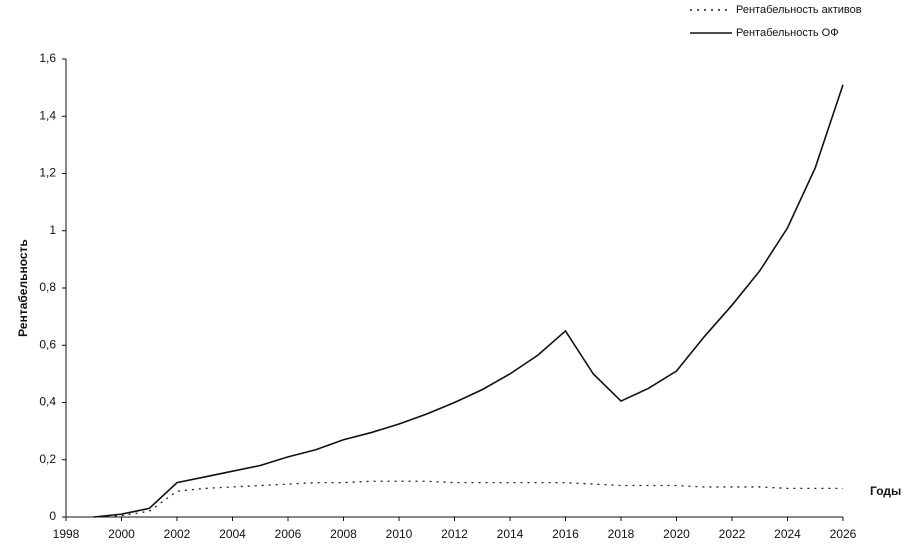 This screenshot has width=914, height=549. Describe the element at coordinates (843, 534) in the screenshot. I see `x-tick-label: 2026` at that location.